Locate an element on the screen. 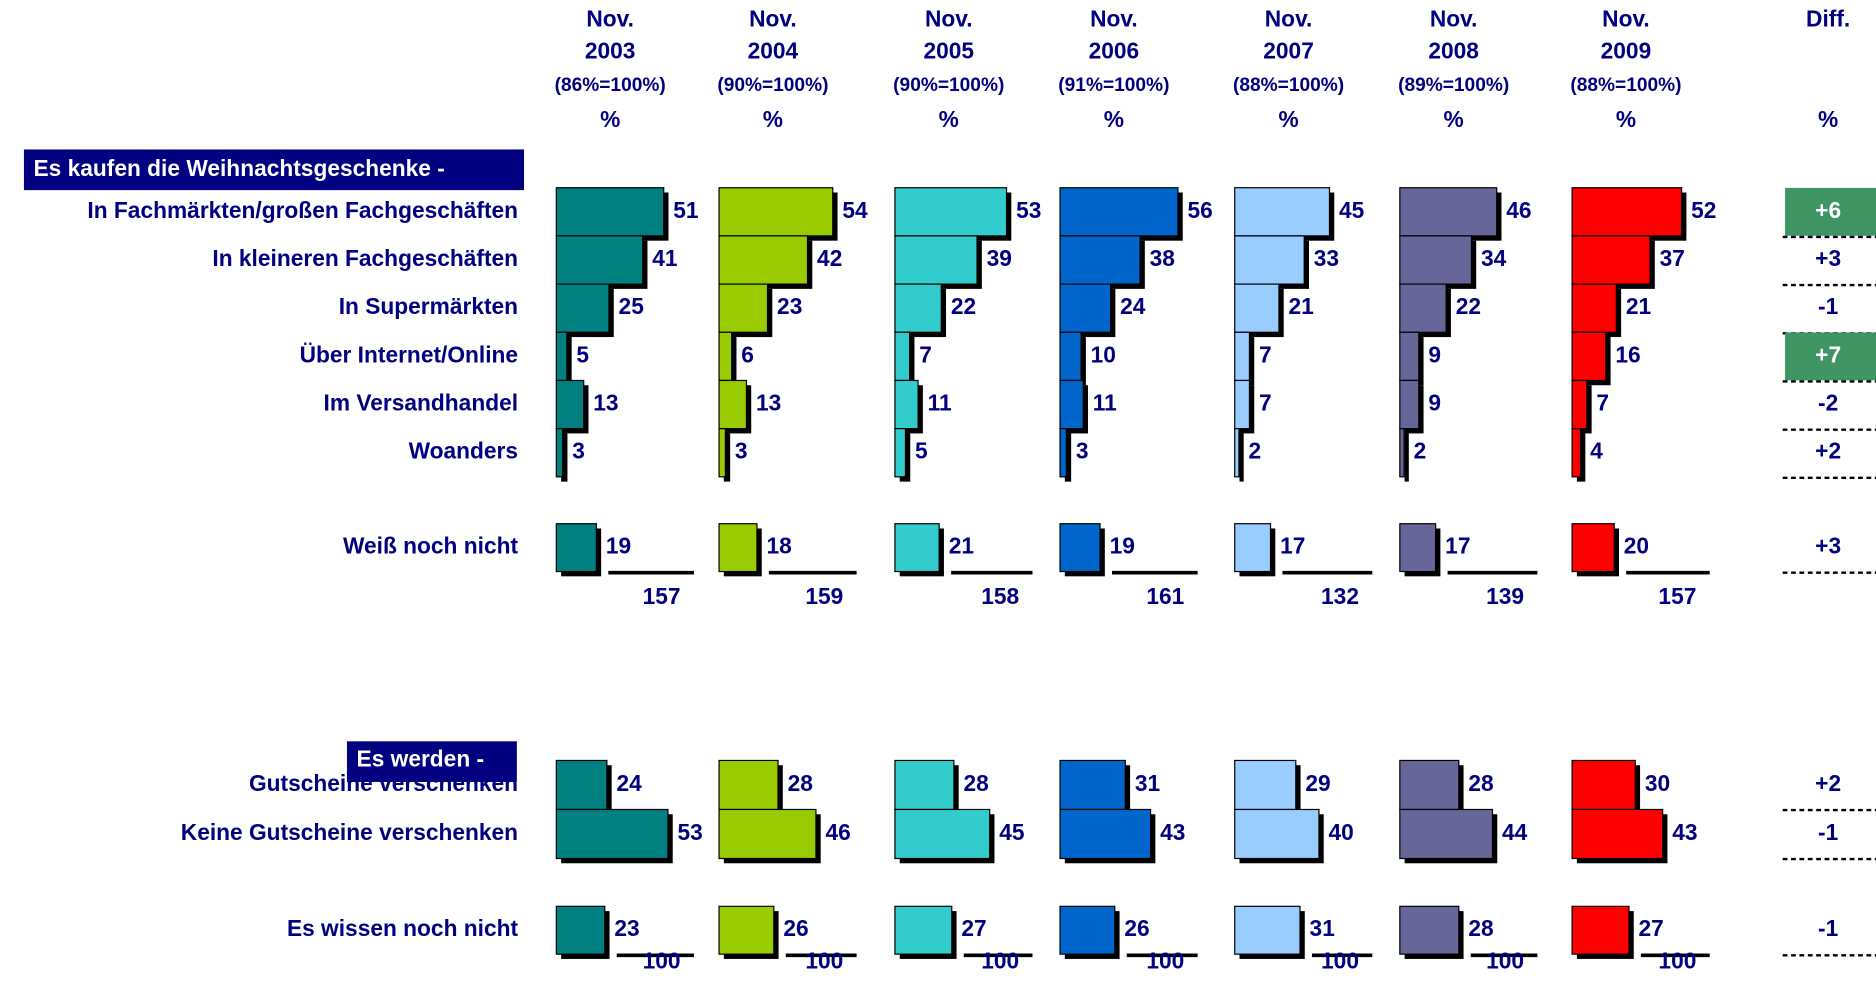 The width and height of the screenshot is (1876, 996). value-label: 52 is located at coordinates (1703, 210).